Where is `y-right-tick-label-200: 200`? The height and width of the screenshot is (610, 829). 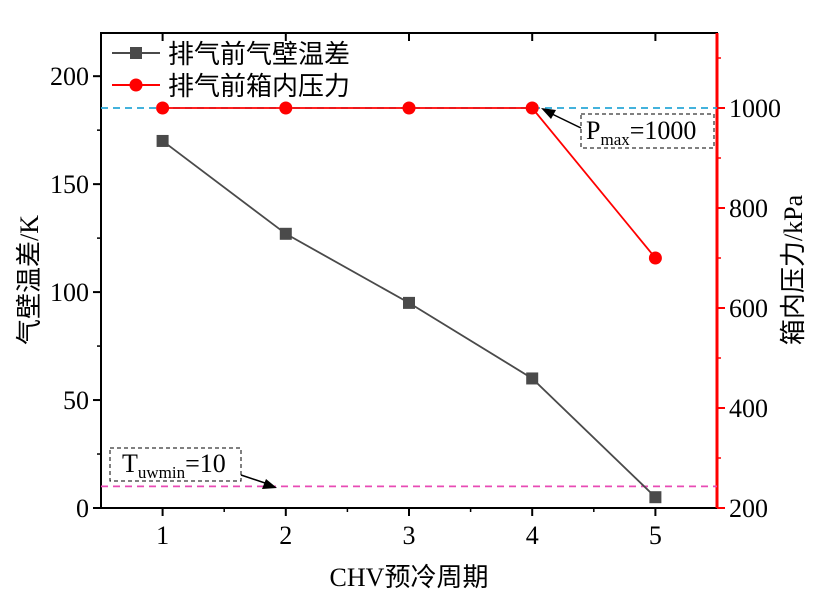 y-right-tick-label-200: 200 is located at coordinates (748, 508).